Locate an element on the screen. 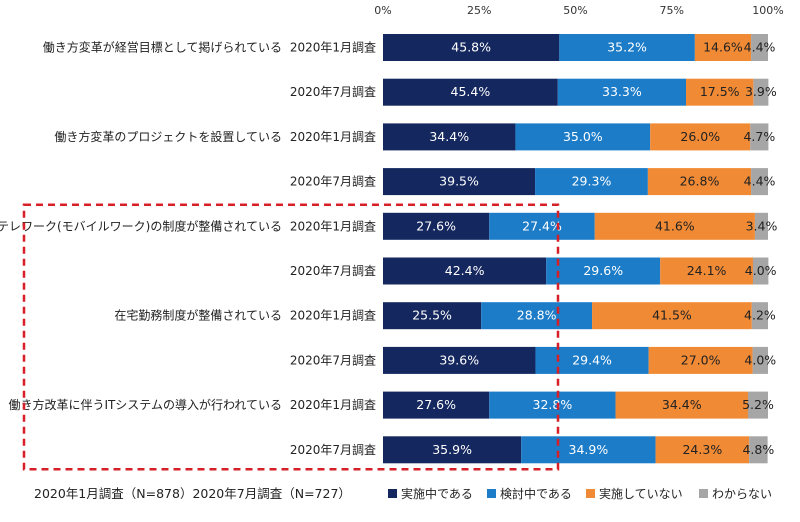 This screenshot has width=800, height=522. x-tick-label: 0% is located at coordinates (382, 10).